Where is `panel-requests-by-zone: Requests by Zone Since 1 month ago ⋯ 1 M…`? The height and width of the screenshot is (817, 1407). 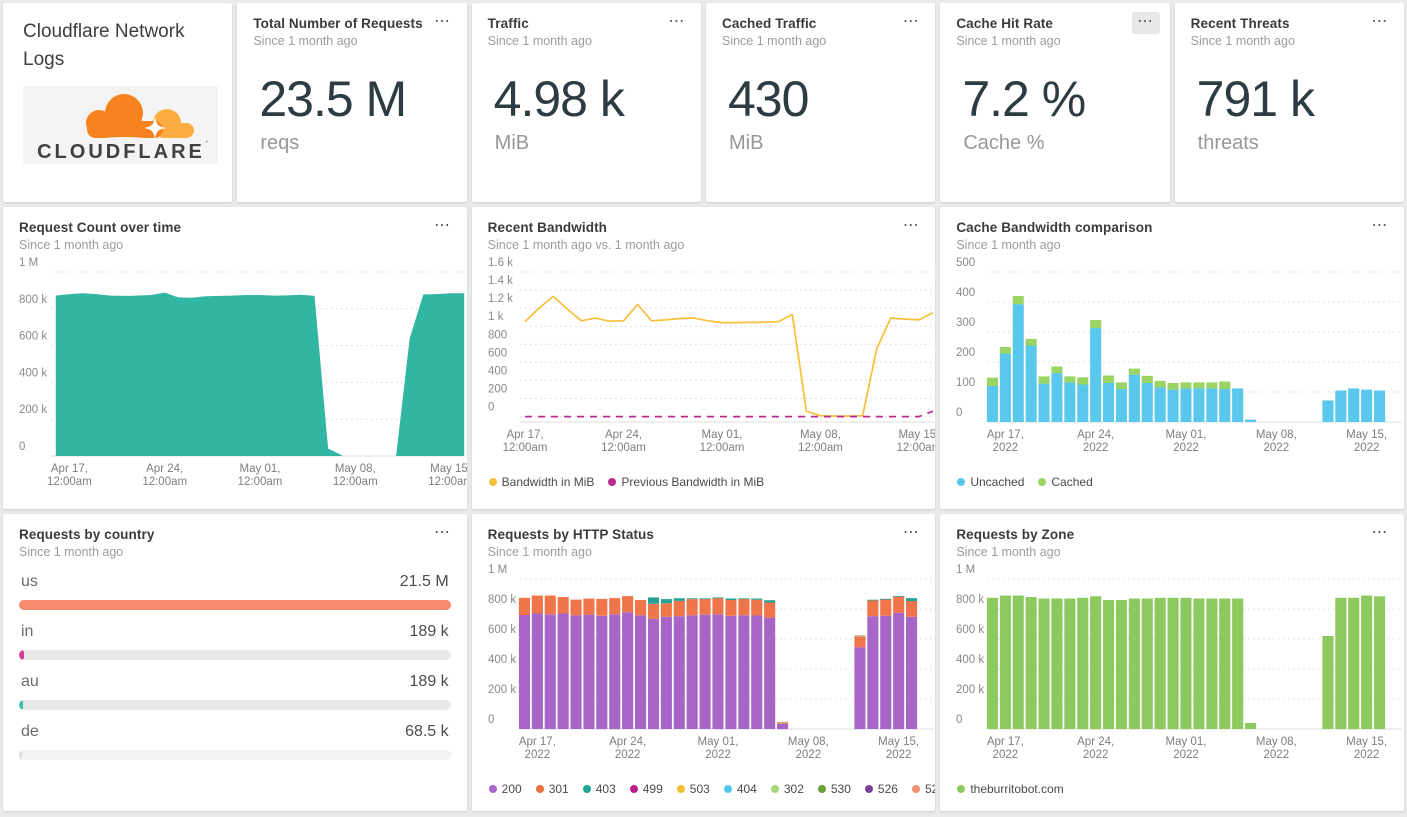
panel-requests-by-zone: Requests by Zone Since 1 month ago ⋯ 1 M… is located at coordinates (1172, 662).